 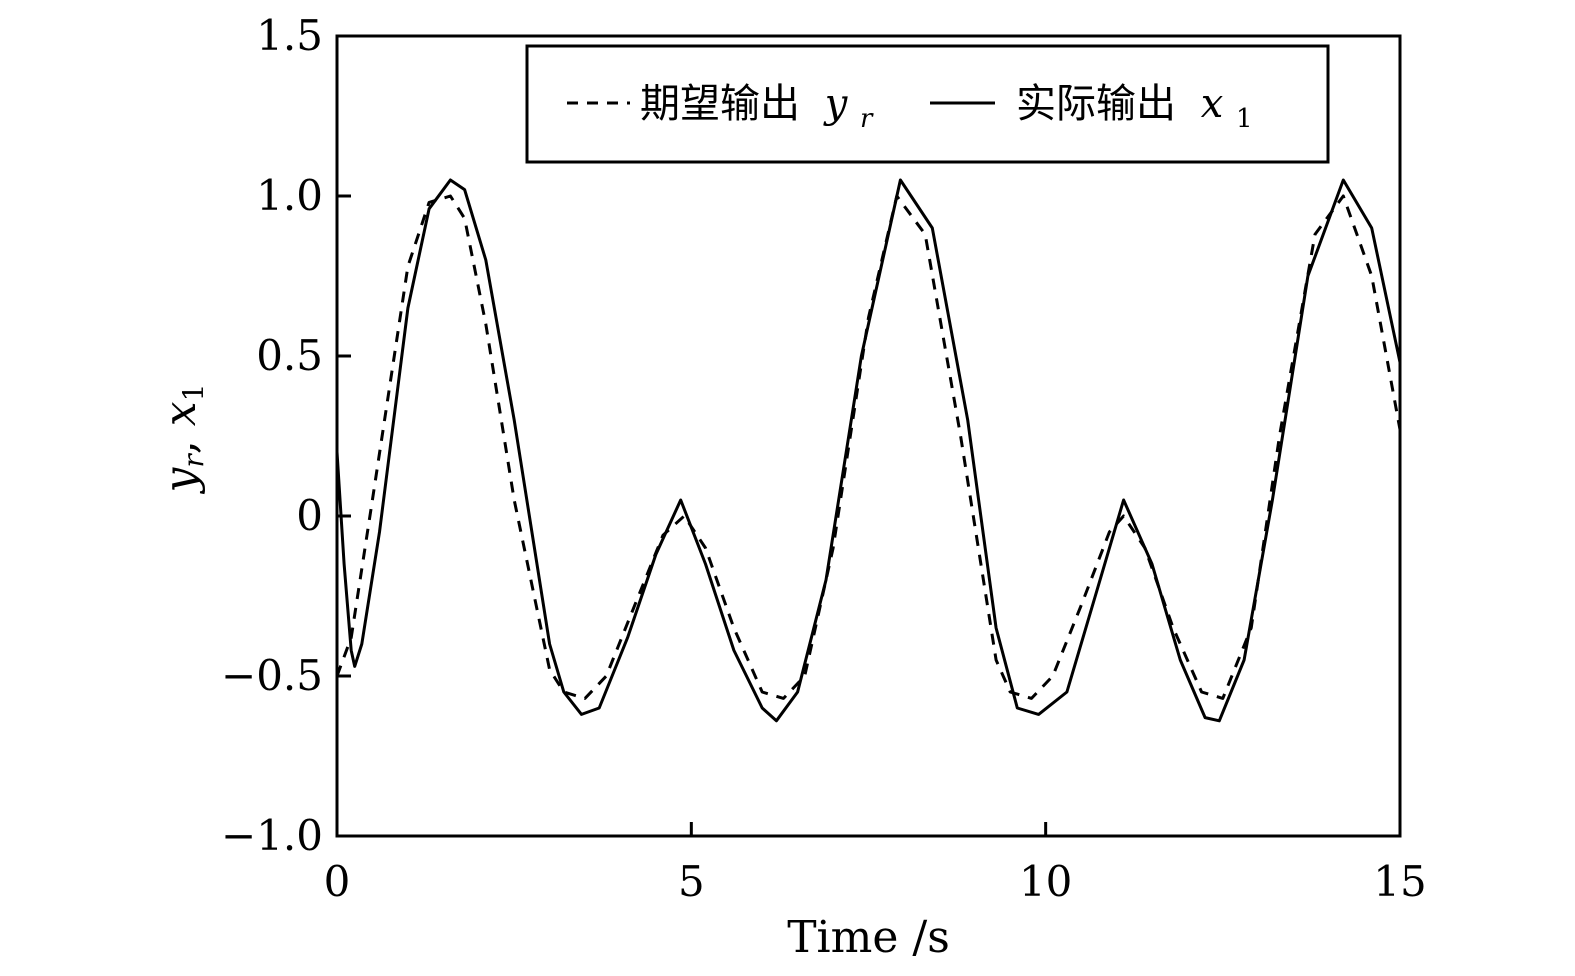 What do you see at coordinates (272, 835) in the screenshot?
I see `y-tick-label: −1.0` at bounding box center [272, 835].